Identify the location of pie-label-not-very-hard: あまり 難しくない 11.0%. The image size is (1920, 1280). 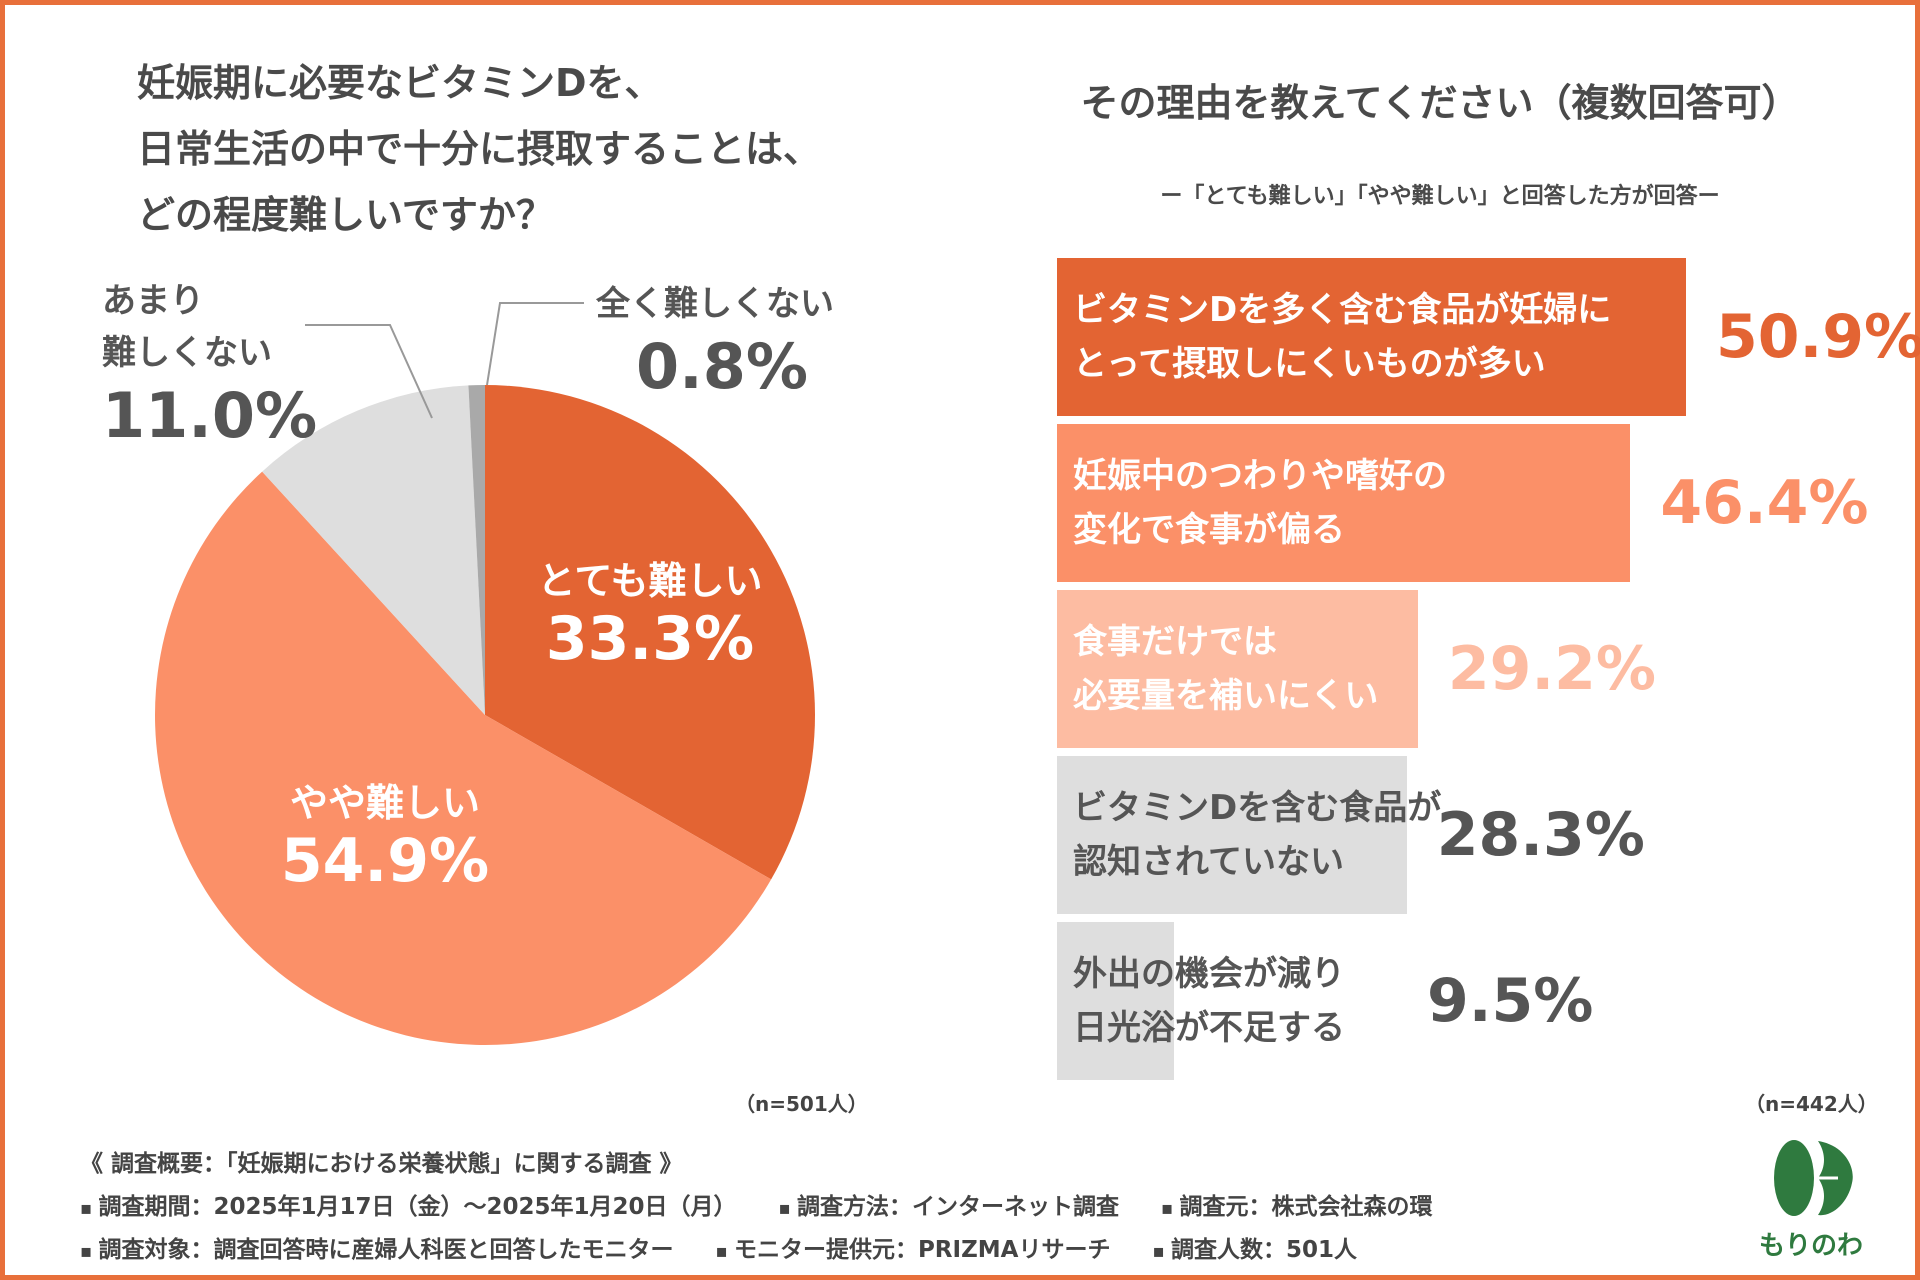
(209, 364).